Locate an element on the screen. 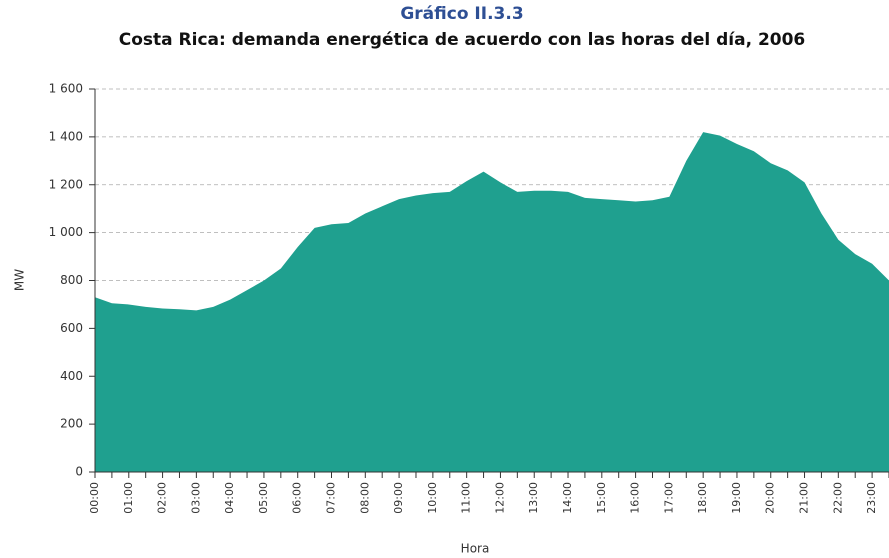  x-tick-label: 09:00 is located at coordinates (398, 498).